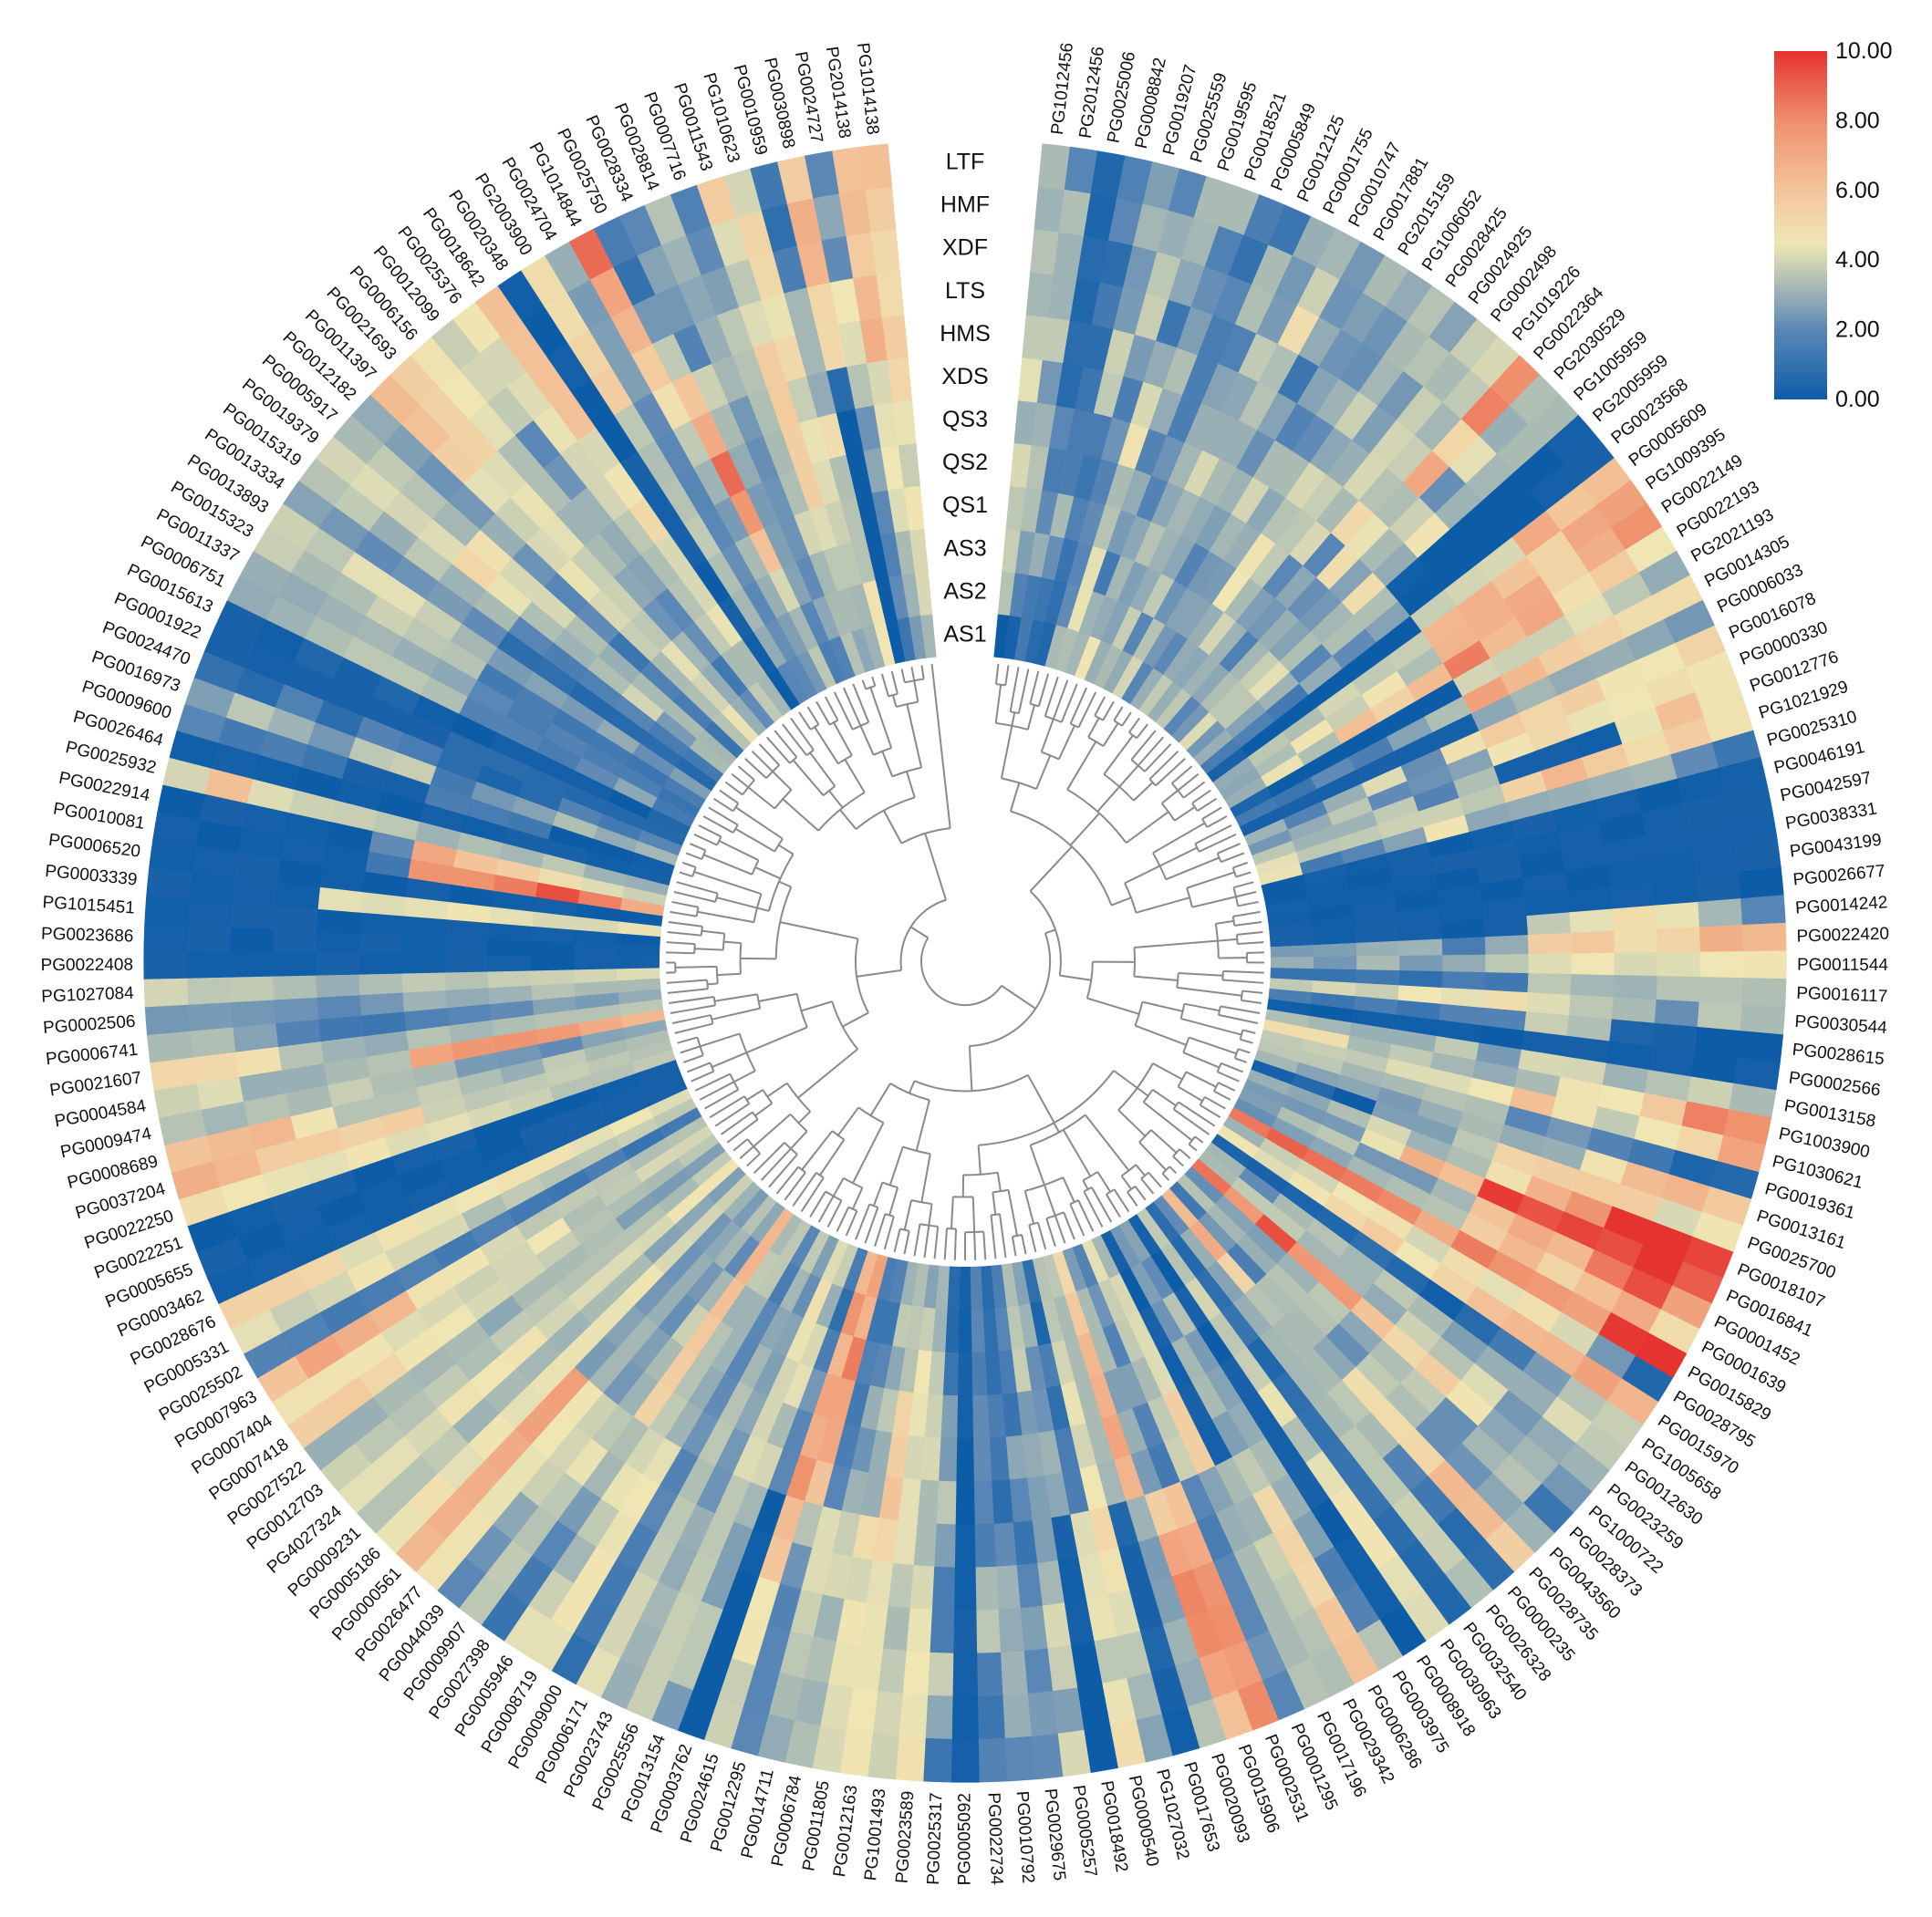  What do you see at coordinates (1062, 89) in the screenshot?
I see `gene-label: PG1012456` at bounding box center [1062, 89].